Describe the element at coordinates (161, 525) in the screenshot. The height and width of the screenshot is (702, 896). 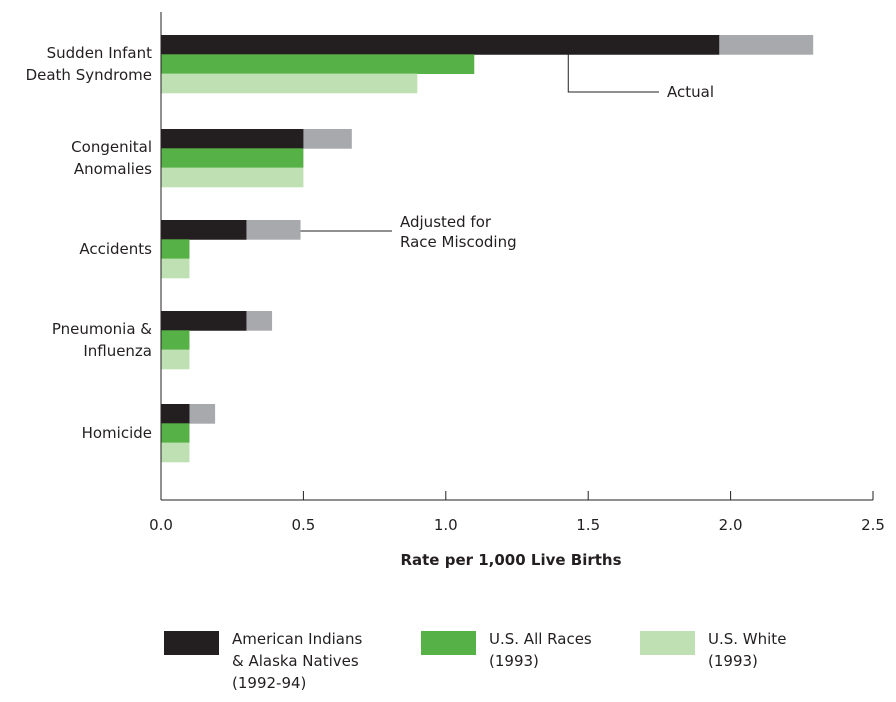
I see `x-tick-label: 0.0` at that location.